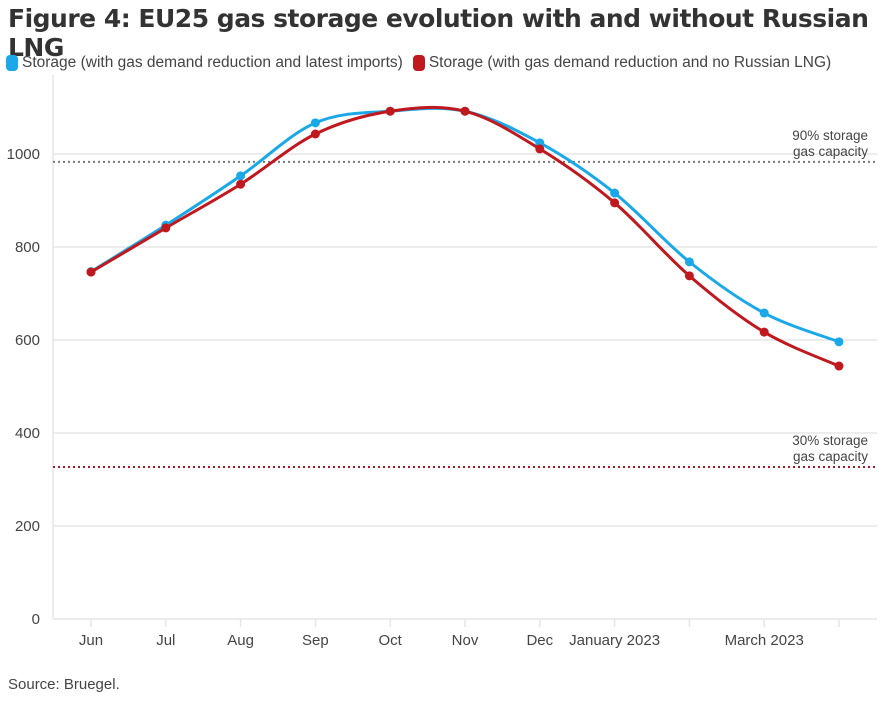  I want to click on y-tick-label: 800, so click(27, 247).